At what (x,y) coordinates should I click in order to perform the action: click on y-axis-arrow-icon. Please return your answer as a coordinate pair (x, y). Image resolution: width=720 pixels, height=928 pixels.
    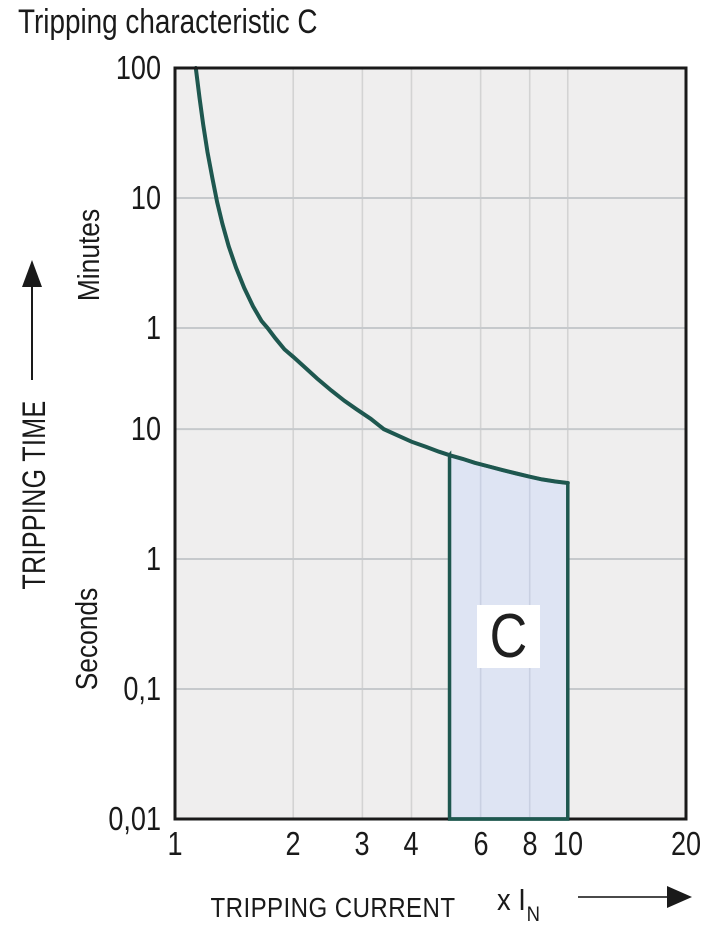
    Looking at the image, I should click on (32, 273).